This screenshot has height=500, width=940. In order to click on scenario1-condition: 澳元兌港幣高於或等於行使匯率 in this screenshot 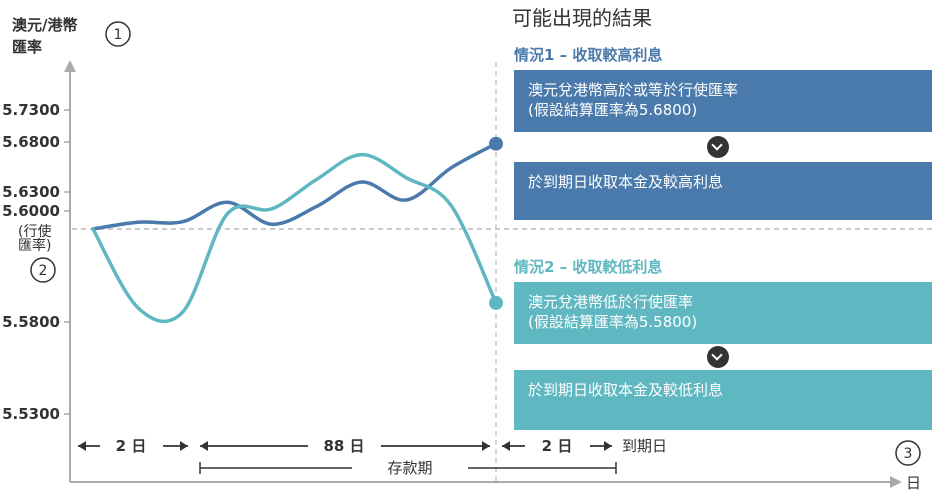, I will do `click(633, 90)`.